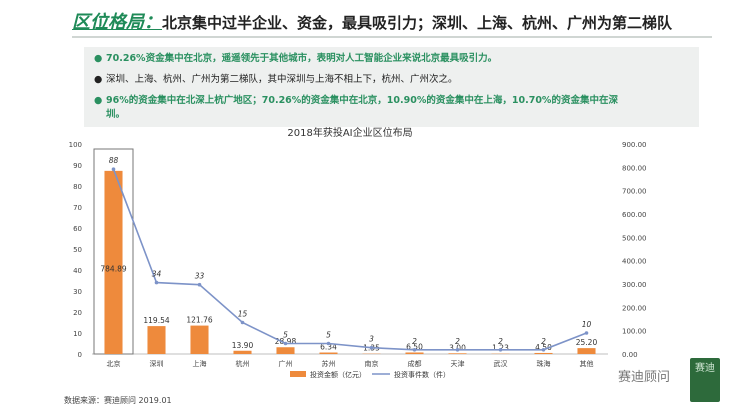 Image resolution: width=729 pixels, height=409 pixels. What do you see at coordinates (77, 187) in the screenshot?
I see `left-tick-label: 80` at bounding box center [77, 187].